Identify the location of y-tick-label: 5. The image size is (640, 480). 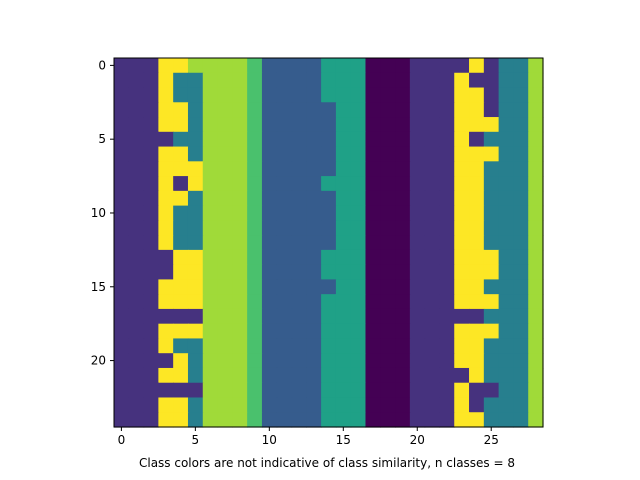
(102, 139).